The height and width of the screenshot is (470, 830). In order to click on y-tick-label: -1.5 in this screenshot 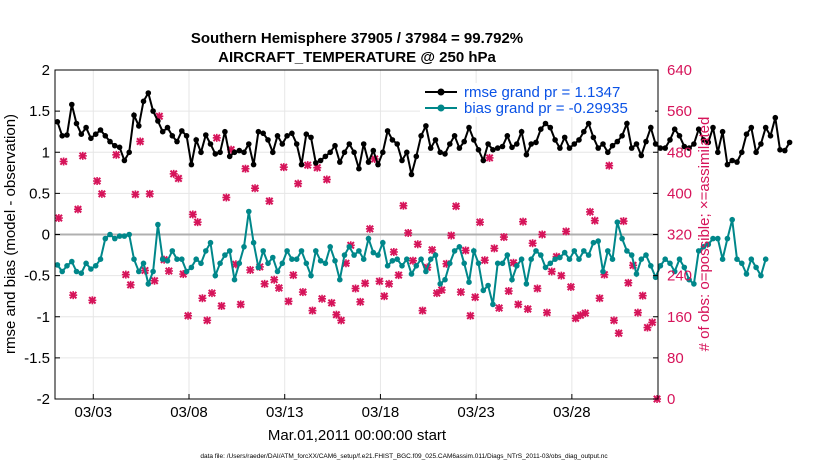, I will do `click(37, 358)`.